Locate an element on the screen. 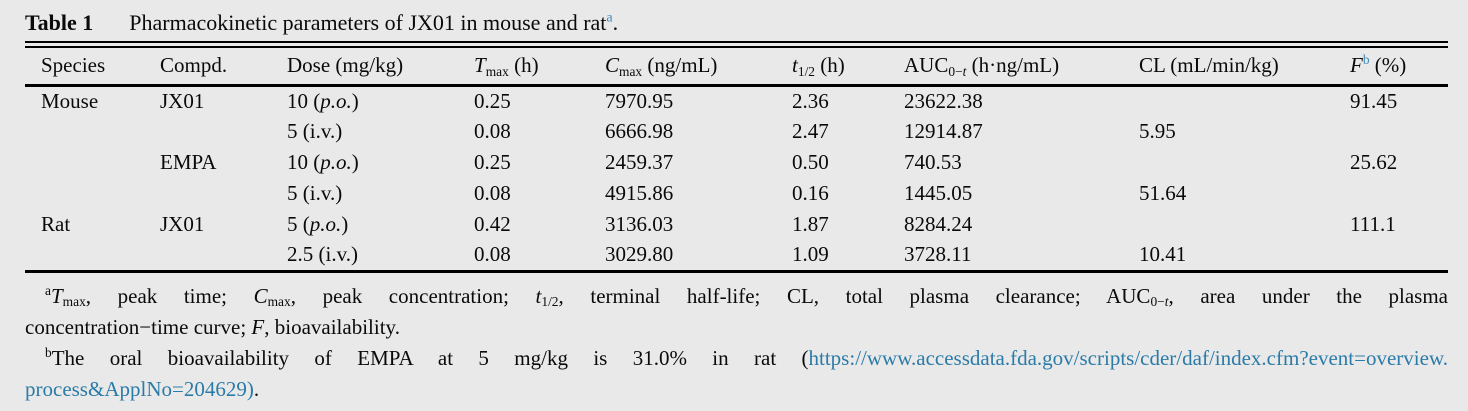 This screenshot has width=1468, height=411. column-header: Cmax (ng/mL) is located at coordinates (698, 67).